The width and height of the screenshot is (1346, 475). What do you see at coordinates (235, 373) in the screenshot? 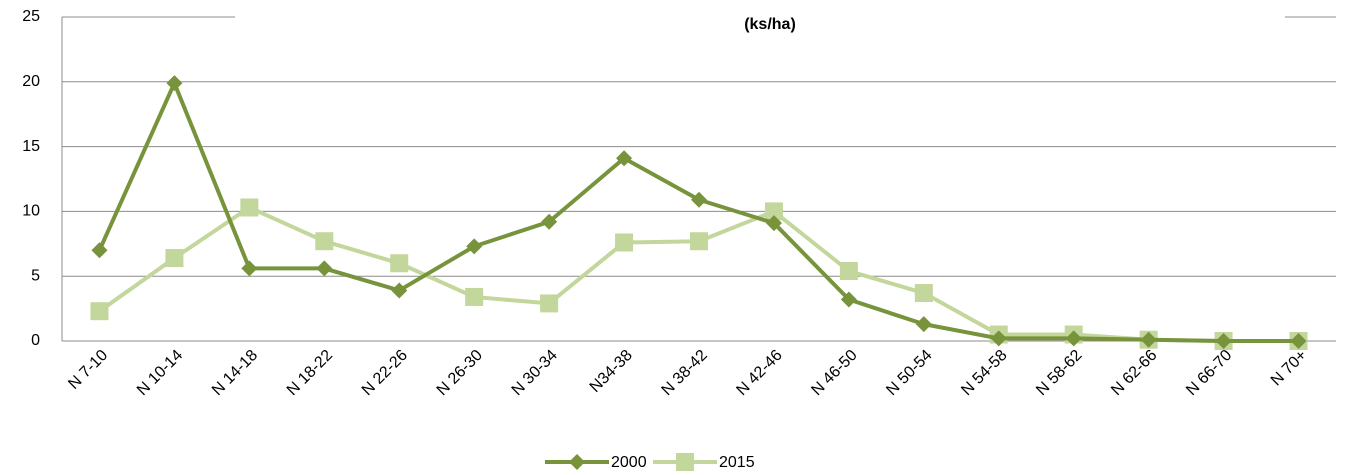
I see `x-tick-label: N 14-18` at bounding box center [235, 373].